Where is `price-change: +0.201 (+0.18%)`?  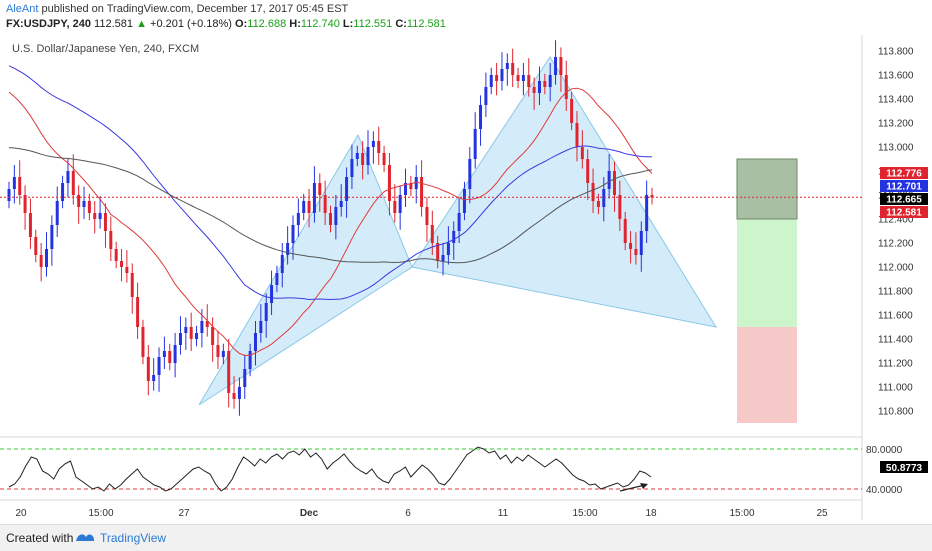
price-change: +0.201 (+0.18%) is located at coordinates (191, 24).